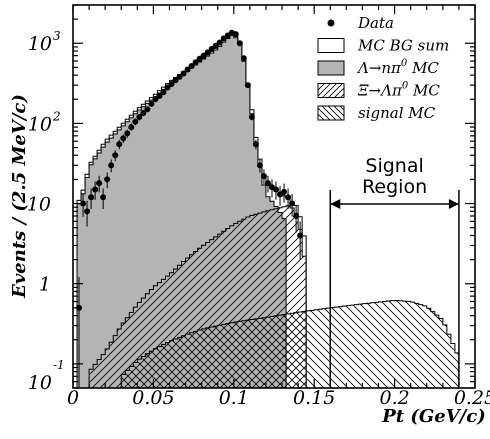 The width and height of the screenshot is (490, 439). What do you see at coordinates (398, 90) in the screenshot?
I see `legend-label-xi: Ξ→Λπ0 MC` at bounding box center [398, 90].